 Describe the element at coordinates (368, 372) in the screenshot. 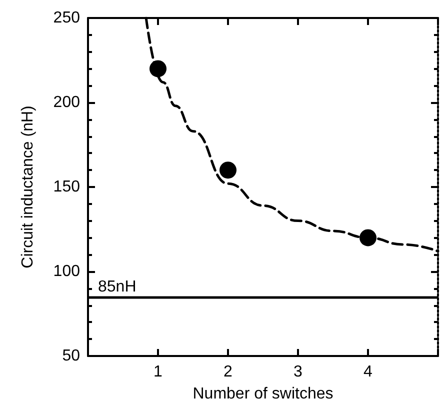

I see `x-tick-label: 4` at that location.